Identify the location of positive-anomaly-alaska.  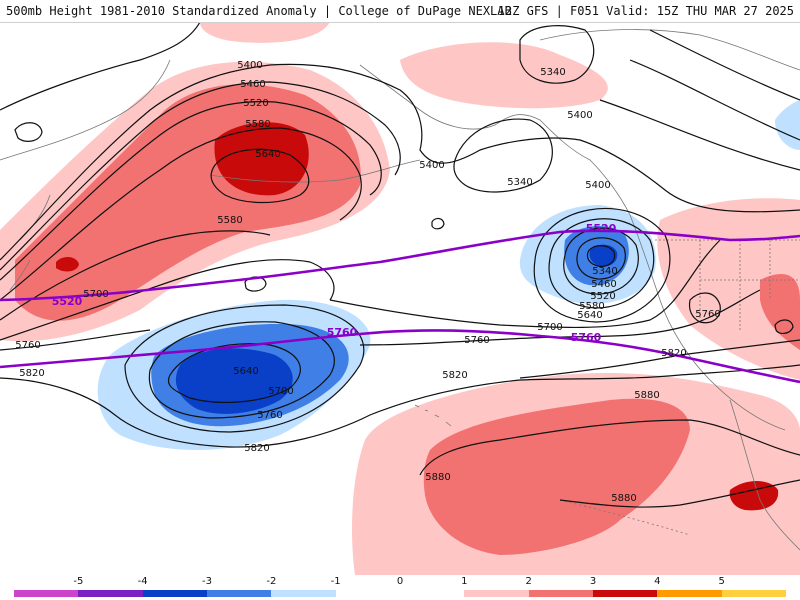
(504, 75).